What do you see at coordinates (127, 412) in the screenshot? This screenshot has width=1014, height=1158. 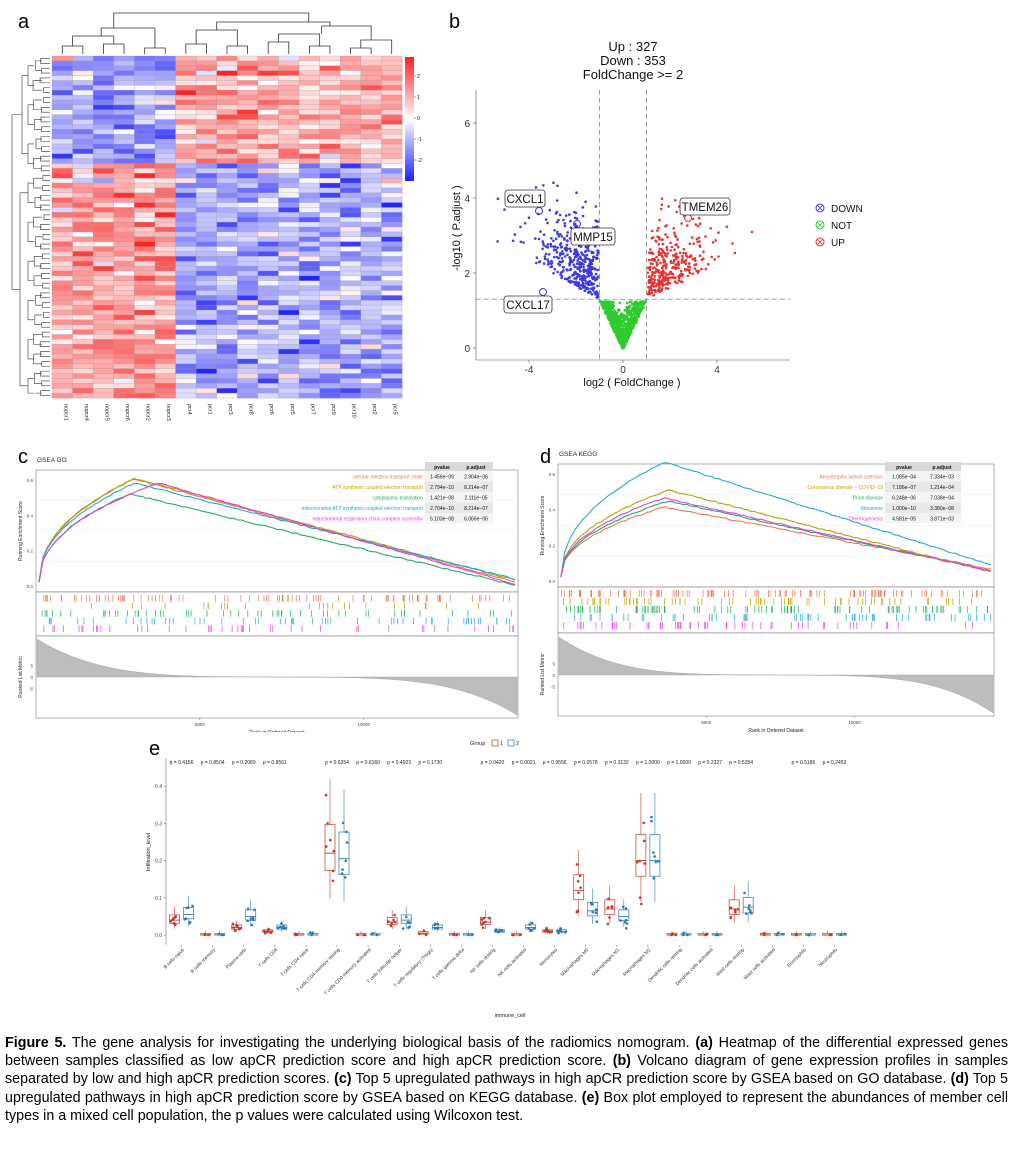 I see `heatmap-sample-label: nopcr6` at bounding box center [127, 412].